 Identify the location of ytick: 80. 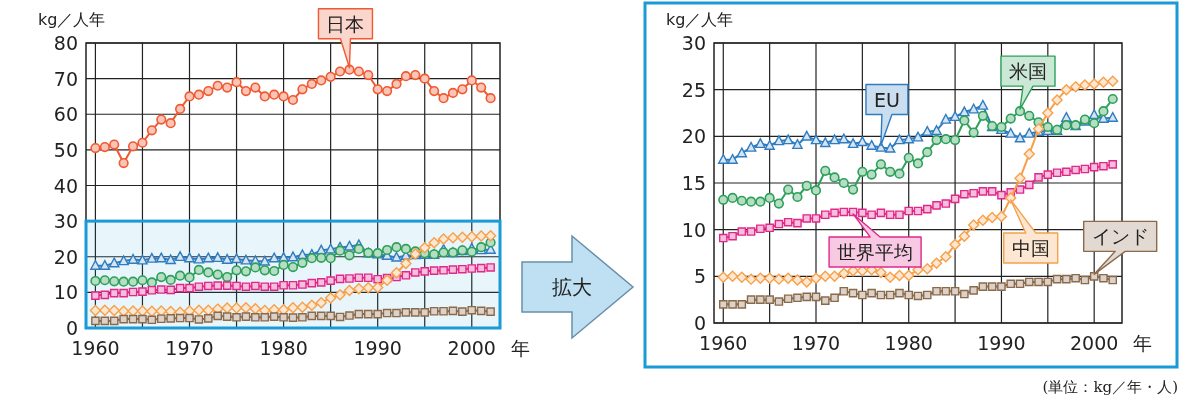
(65, 43).